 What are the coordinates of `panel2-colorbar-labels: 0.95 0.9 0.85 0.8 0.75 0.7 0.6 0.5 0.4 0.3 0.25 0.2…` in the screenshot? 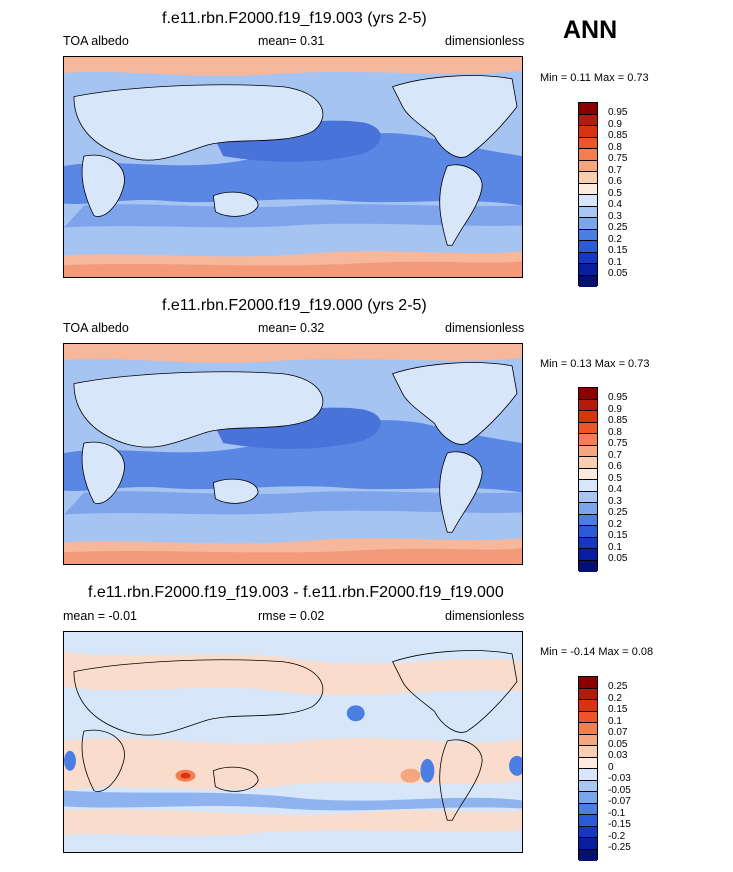 It's located at (617, 478).